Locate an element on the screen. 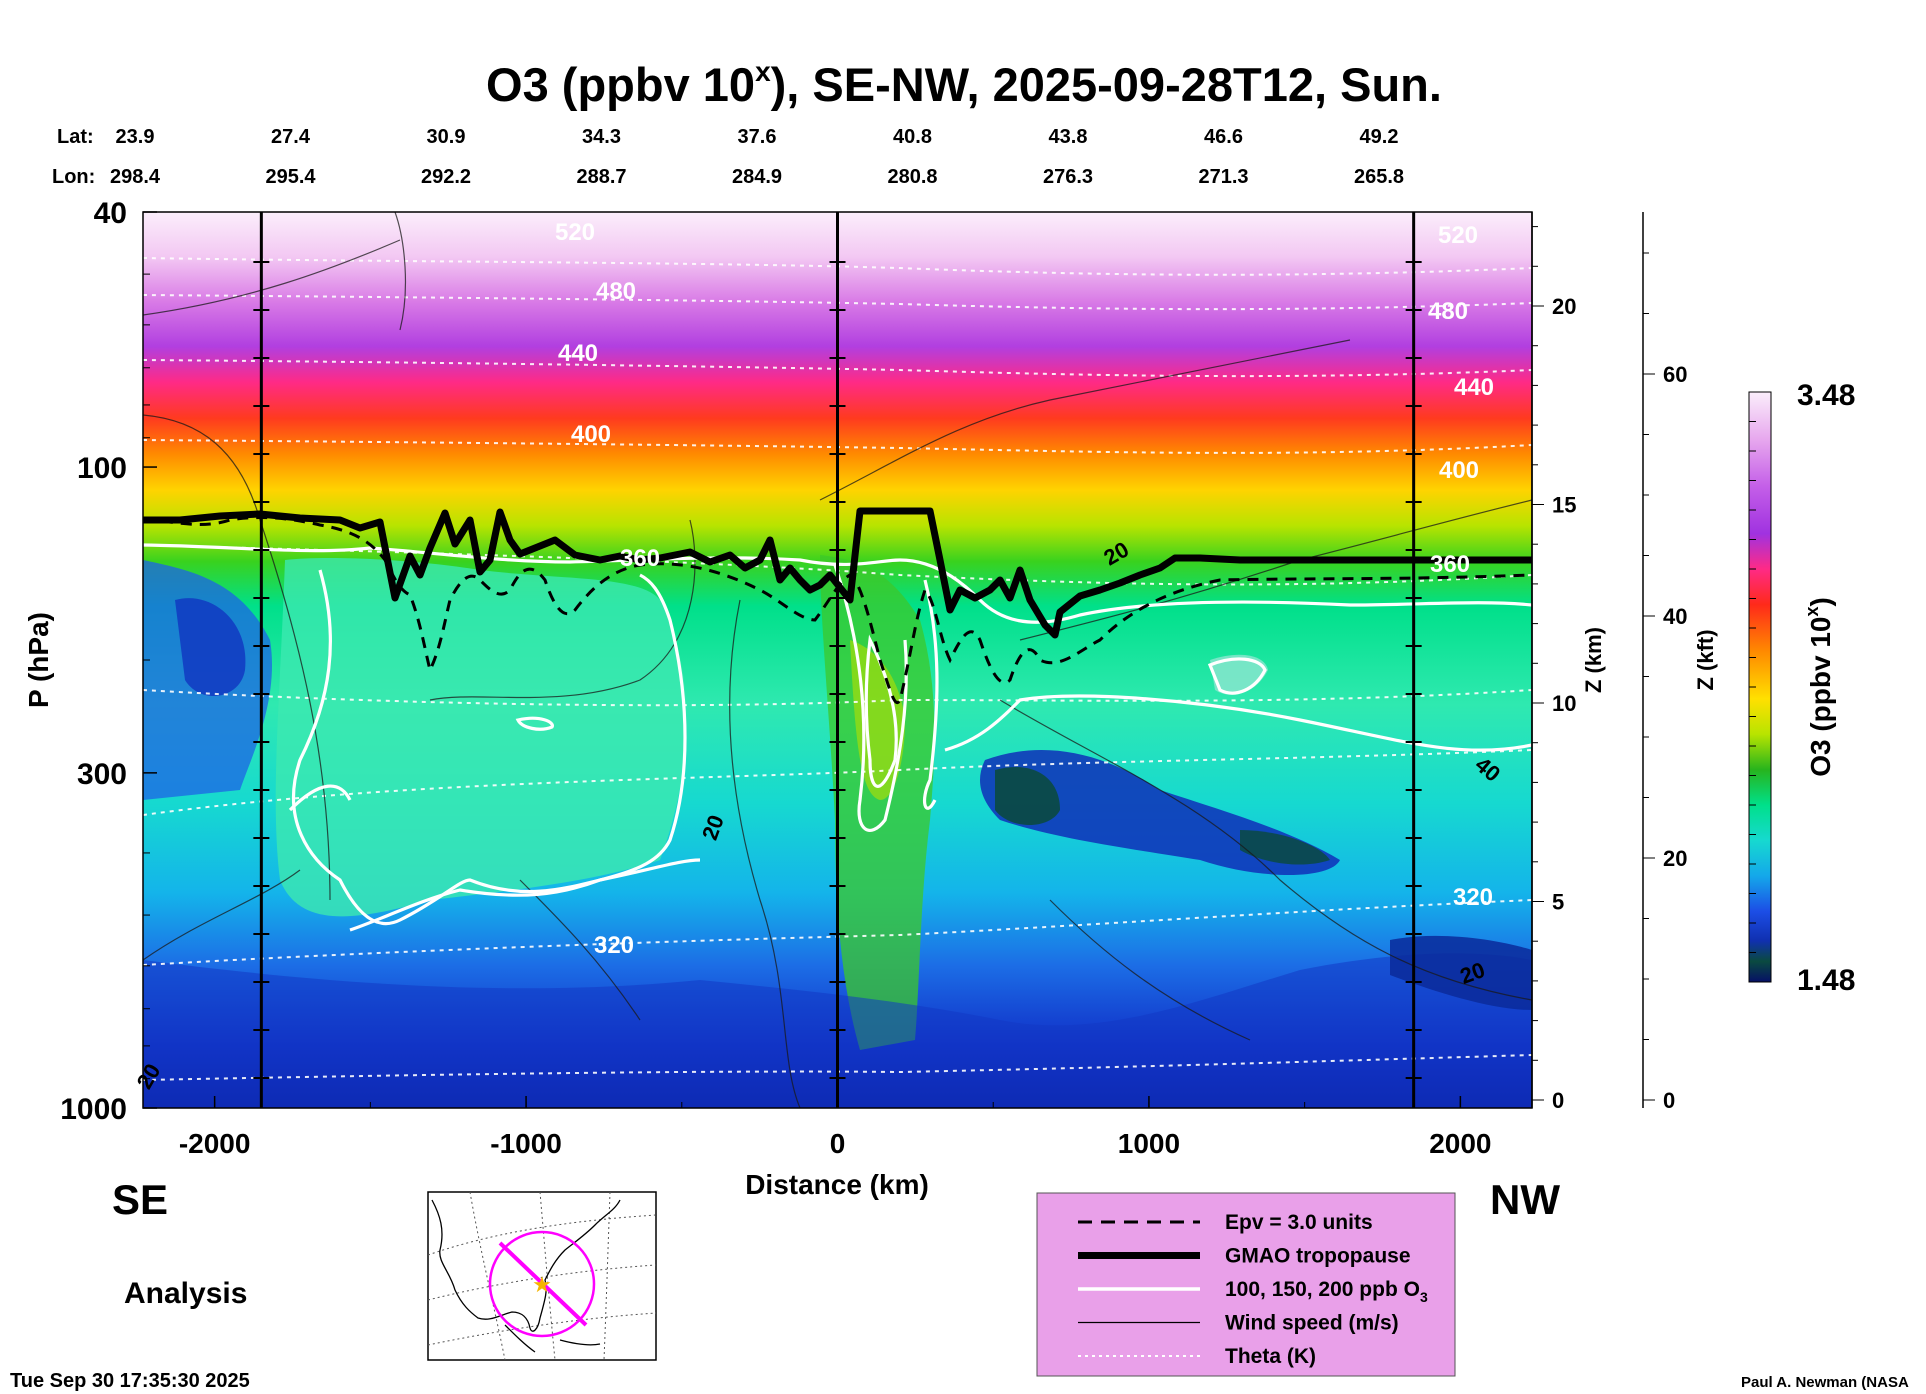 The height and width of the screenshot is (1394, 1926). legend-label-text: Theta (K) is located at coordinates (1270, 1356).